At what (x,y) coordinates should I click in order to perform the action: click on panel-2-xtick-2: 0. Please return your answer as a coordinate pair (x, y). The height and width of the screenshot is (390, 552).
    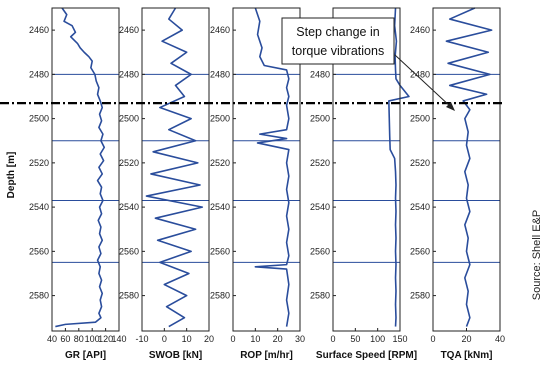
    Looking at the image, I should click on (164, 339).